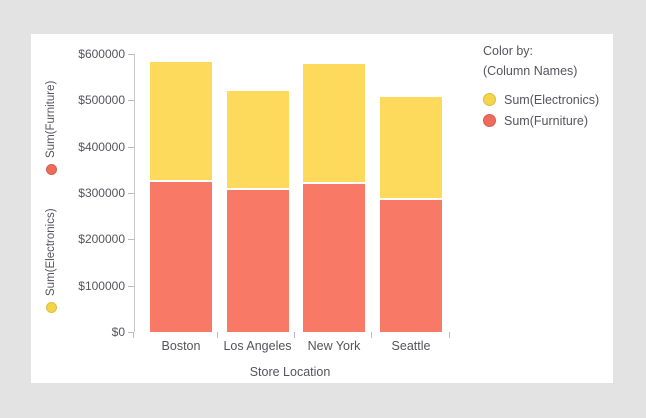 Image resolution: width=646 pixels, height=418 pixels. I want to click on bar-segment-furniture-new-york, so click(334, 258).